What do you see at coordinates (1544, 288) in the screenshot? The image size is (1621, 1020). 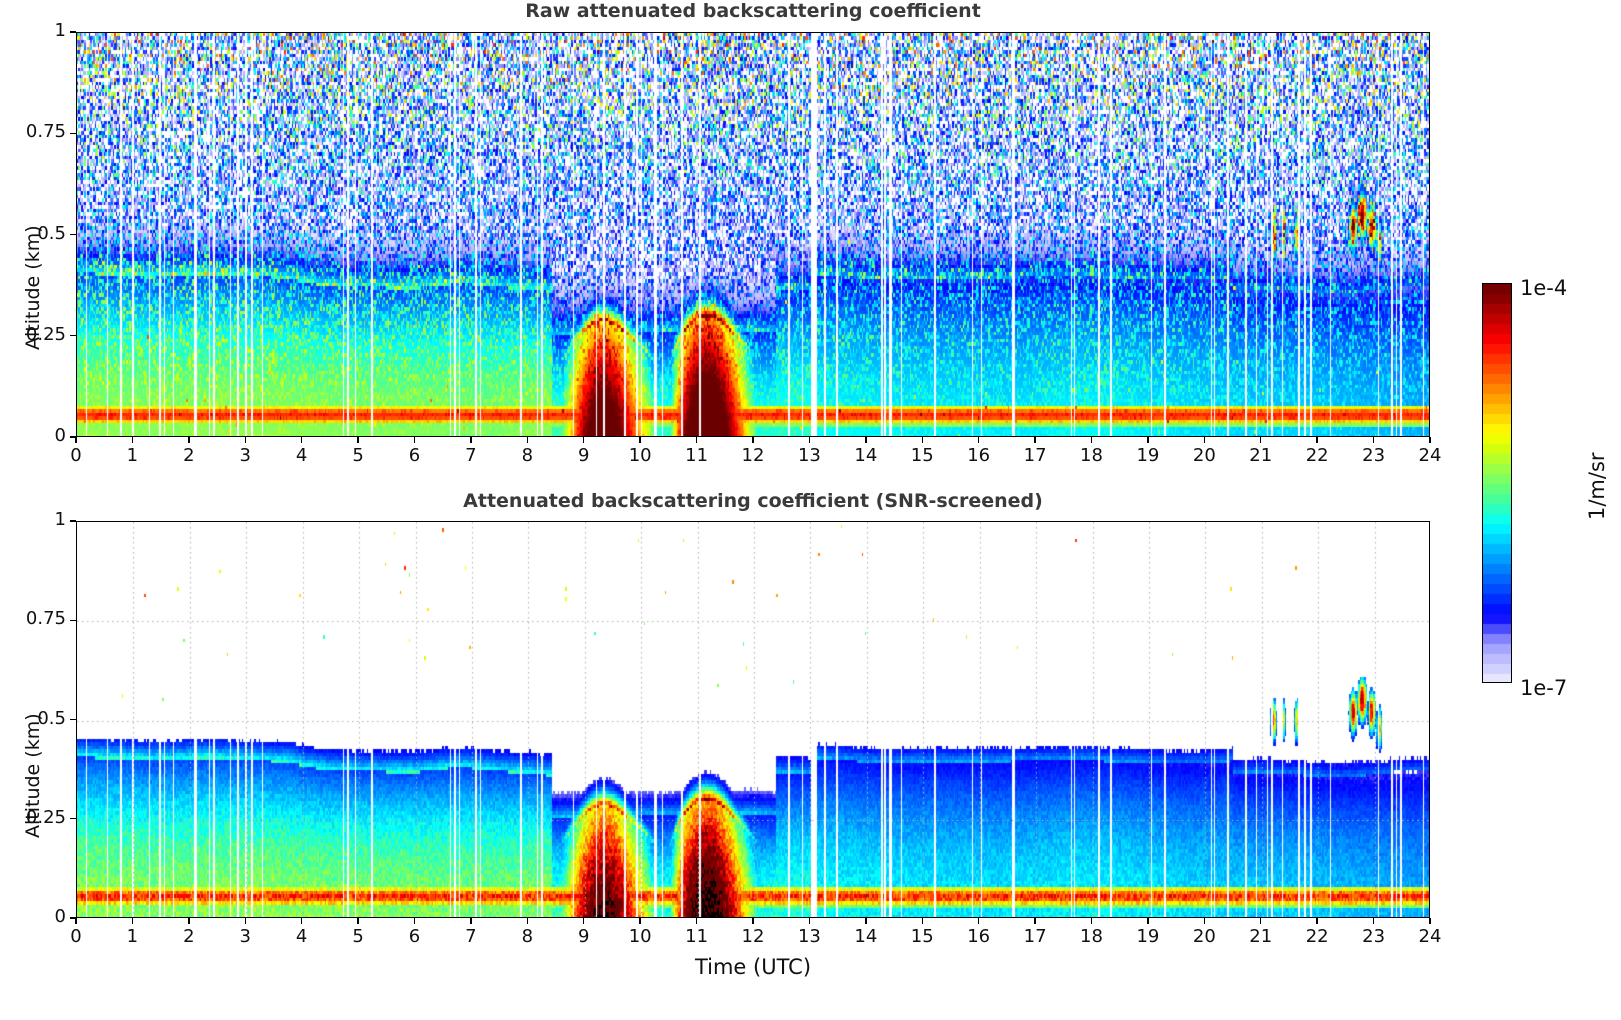 I see `colorbar-max-label: 1e-4` at bounding box center [1544, 288].